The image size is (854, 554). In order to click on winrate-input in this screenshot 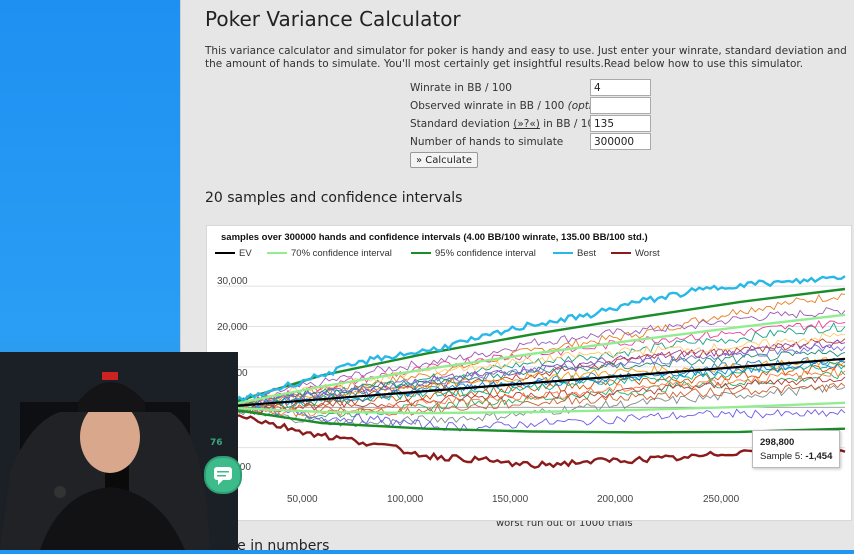, I will do `click(620, 87)`.